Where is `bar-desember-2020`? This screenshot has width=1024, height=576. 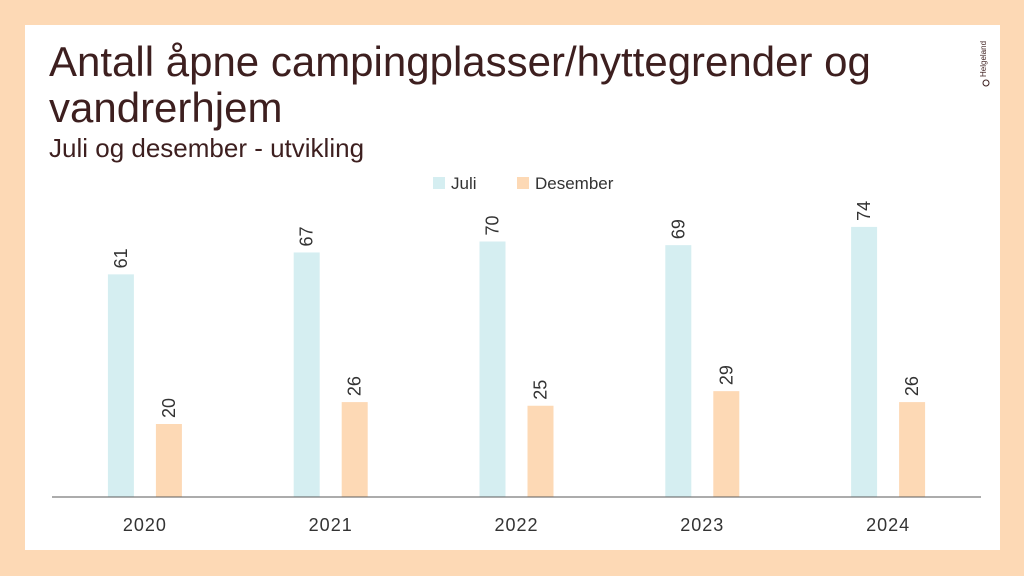 bar-desember-2020 is located at coordinates (168, 460).